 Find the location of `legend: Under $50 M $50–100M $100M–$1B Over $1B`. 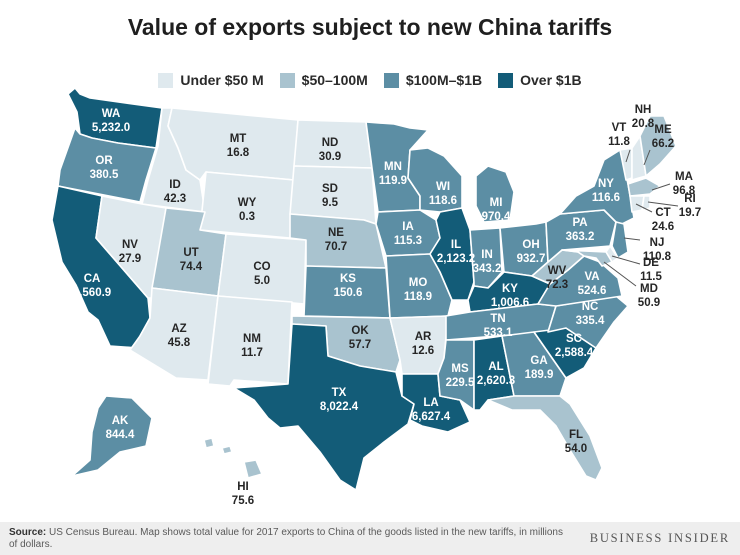

legend: Under $50 M $50–100M $100M–$1B Over $1B is located at coordinates (370, 80).